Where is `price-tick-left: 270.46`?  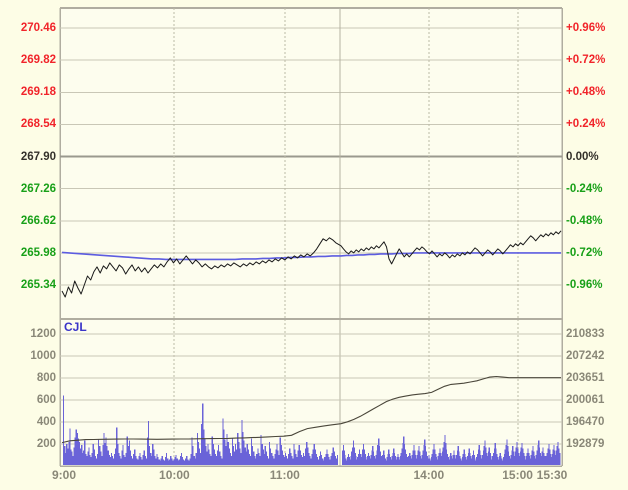
price-tick-left: 270.46 is located at coordinates (38, 28).